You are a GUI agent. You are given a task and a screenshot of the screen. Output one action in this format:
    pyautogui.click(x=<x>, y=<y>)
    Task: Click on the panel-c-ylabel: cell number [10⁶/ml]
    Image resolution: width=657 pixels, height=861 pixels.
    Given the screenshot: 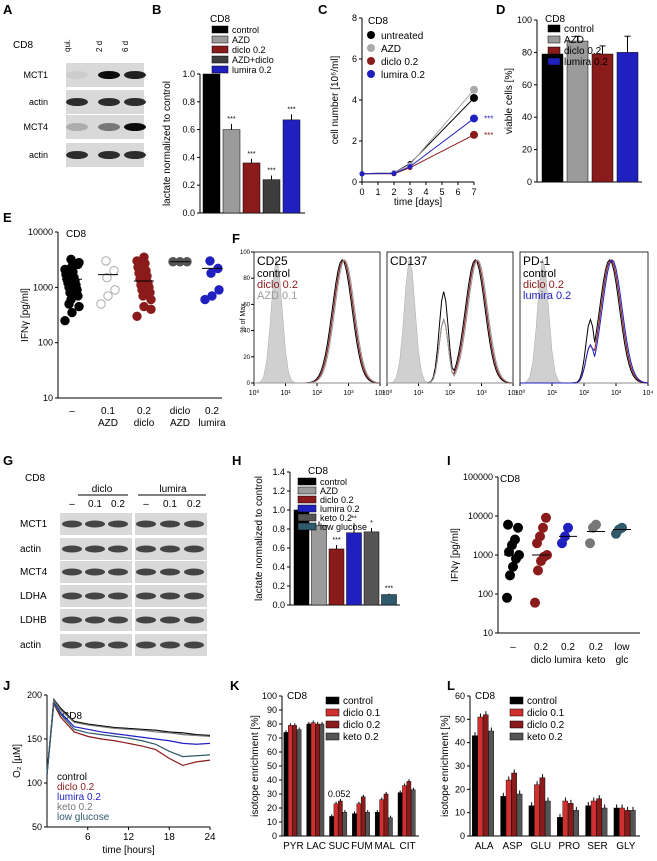 What is the action you would take?
    pyautogui.click(x=335, y=99)
    